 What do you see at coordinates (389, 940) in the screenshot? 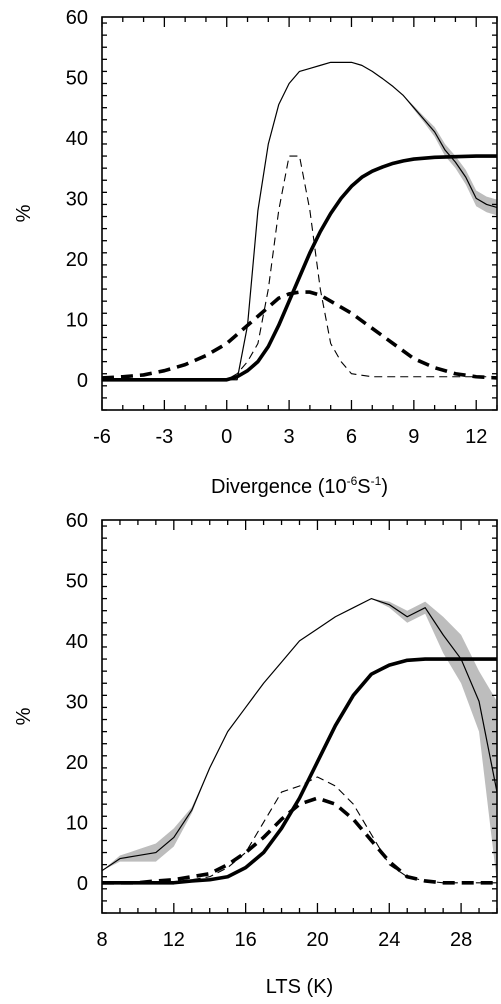
I see `x-tick-label: 24` at bounding box center [389, 940].